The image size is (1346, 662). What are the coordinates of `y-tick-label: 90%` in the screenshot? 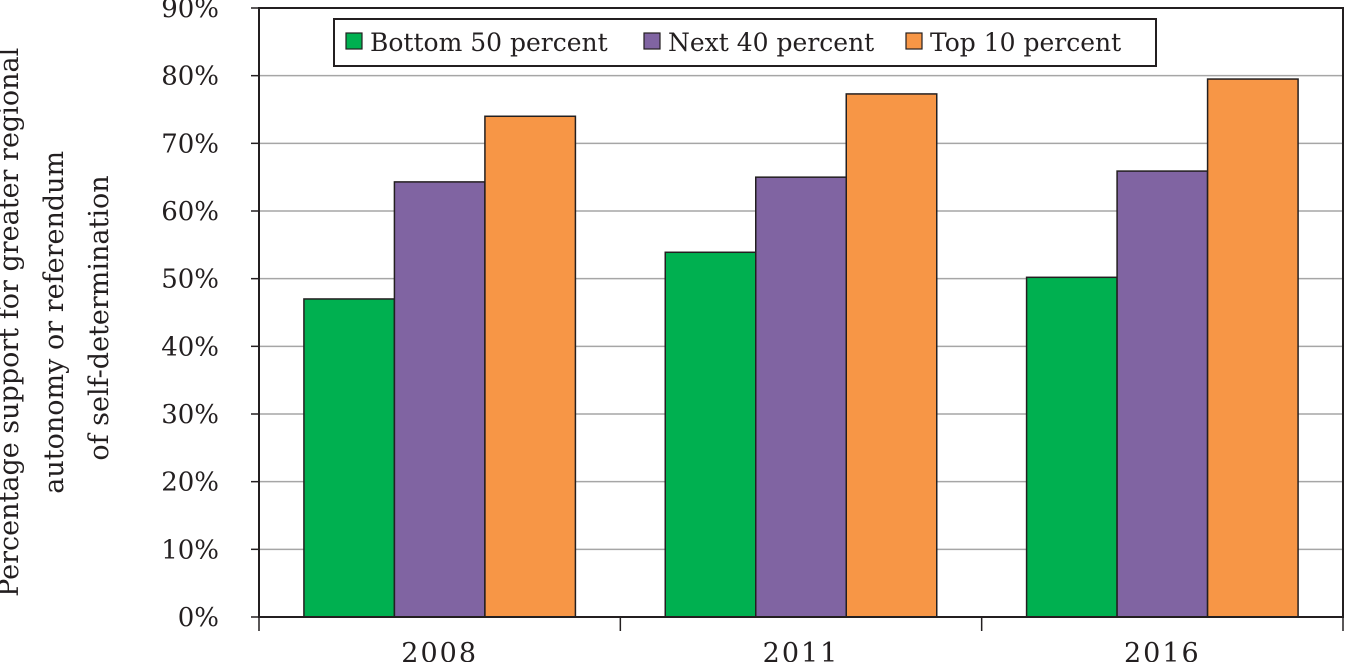 It's located at (190, 12).